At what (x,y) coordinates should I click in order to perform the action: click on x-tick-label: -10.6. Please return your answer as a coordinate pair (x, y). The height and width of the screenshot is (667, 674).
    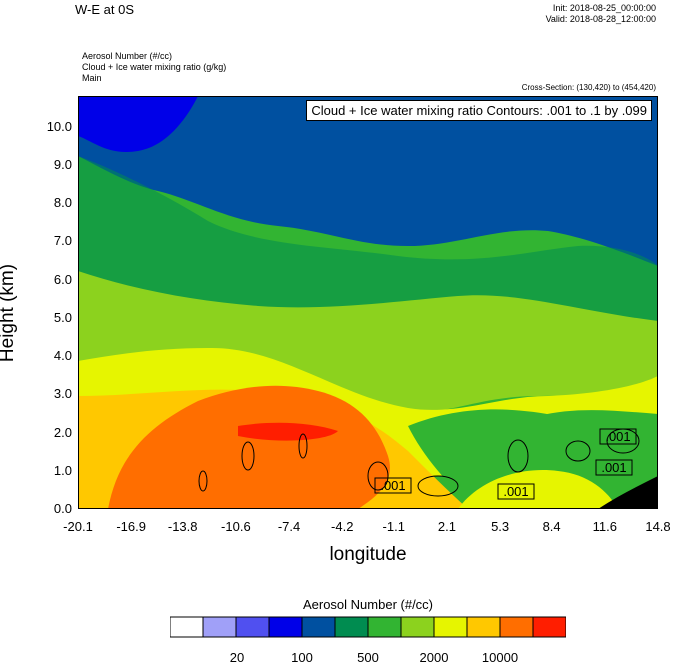
    Looking at the image, I should click on (236, 526).